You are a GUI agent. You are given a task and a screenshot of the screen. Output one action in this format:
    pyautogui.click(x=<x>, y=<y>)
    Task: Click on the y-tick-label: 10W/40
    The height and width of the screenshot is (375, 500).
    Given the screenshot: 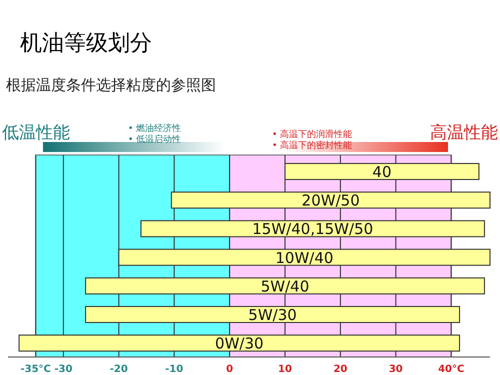 What is the action you would take?
    pyautogui.click(x=304, y=257)
    